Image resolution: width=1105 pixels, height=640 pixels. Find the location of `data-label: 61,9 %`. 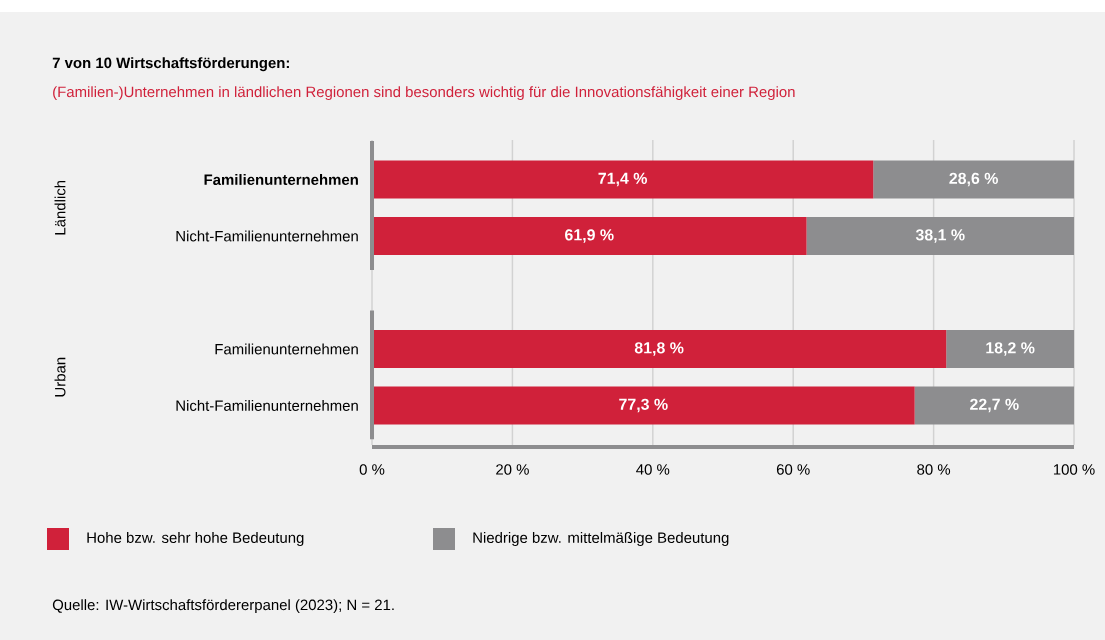

data-label: 61,9 % is located at coordinates (589, 236).